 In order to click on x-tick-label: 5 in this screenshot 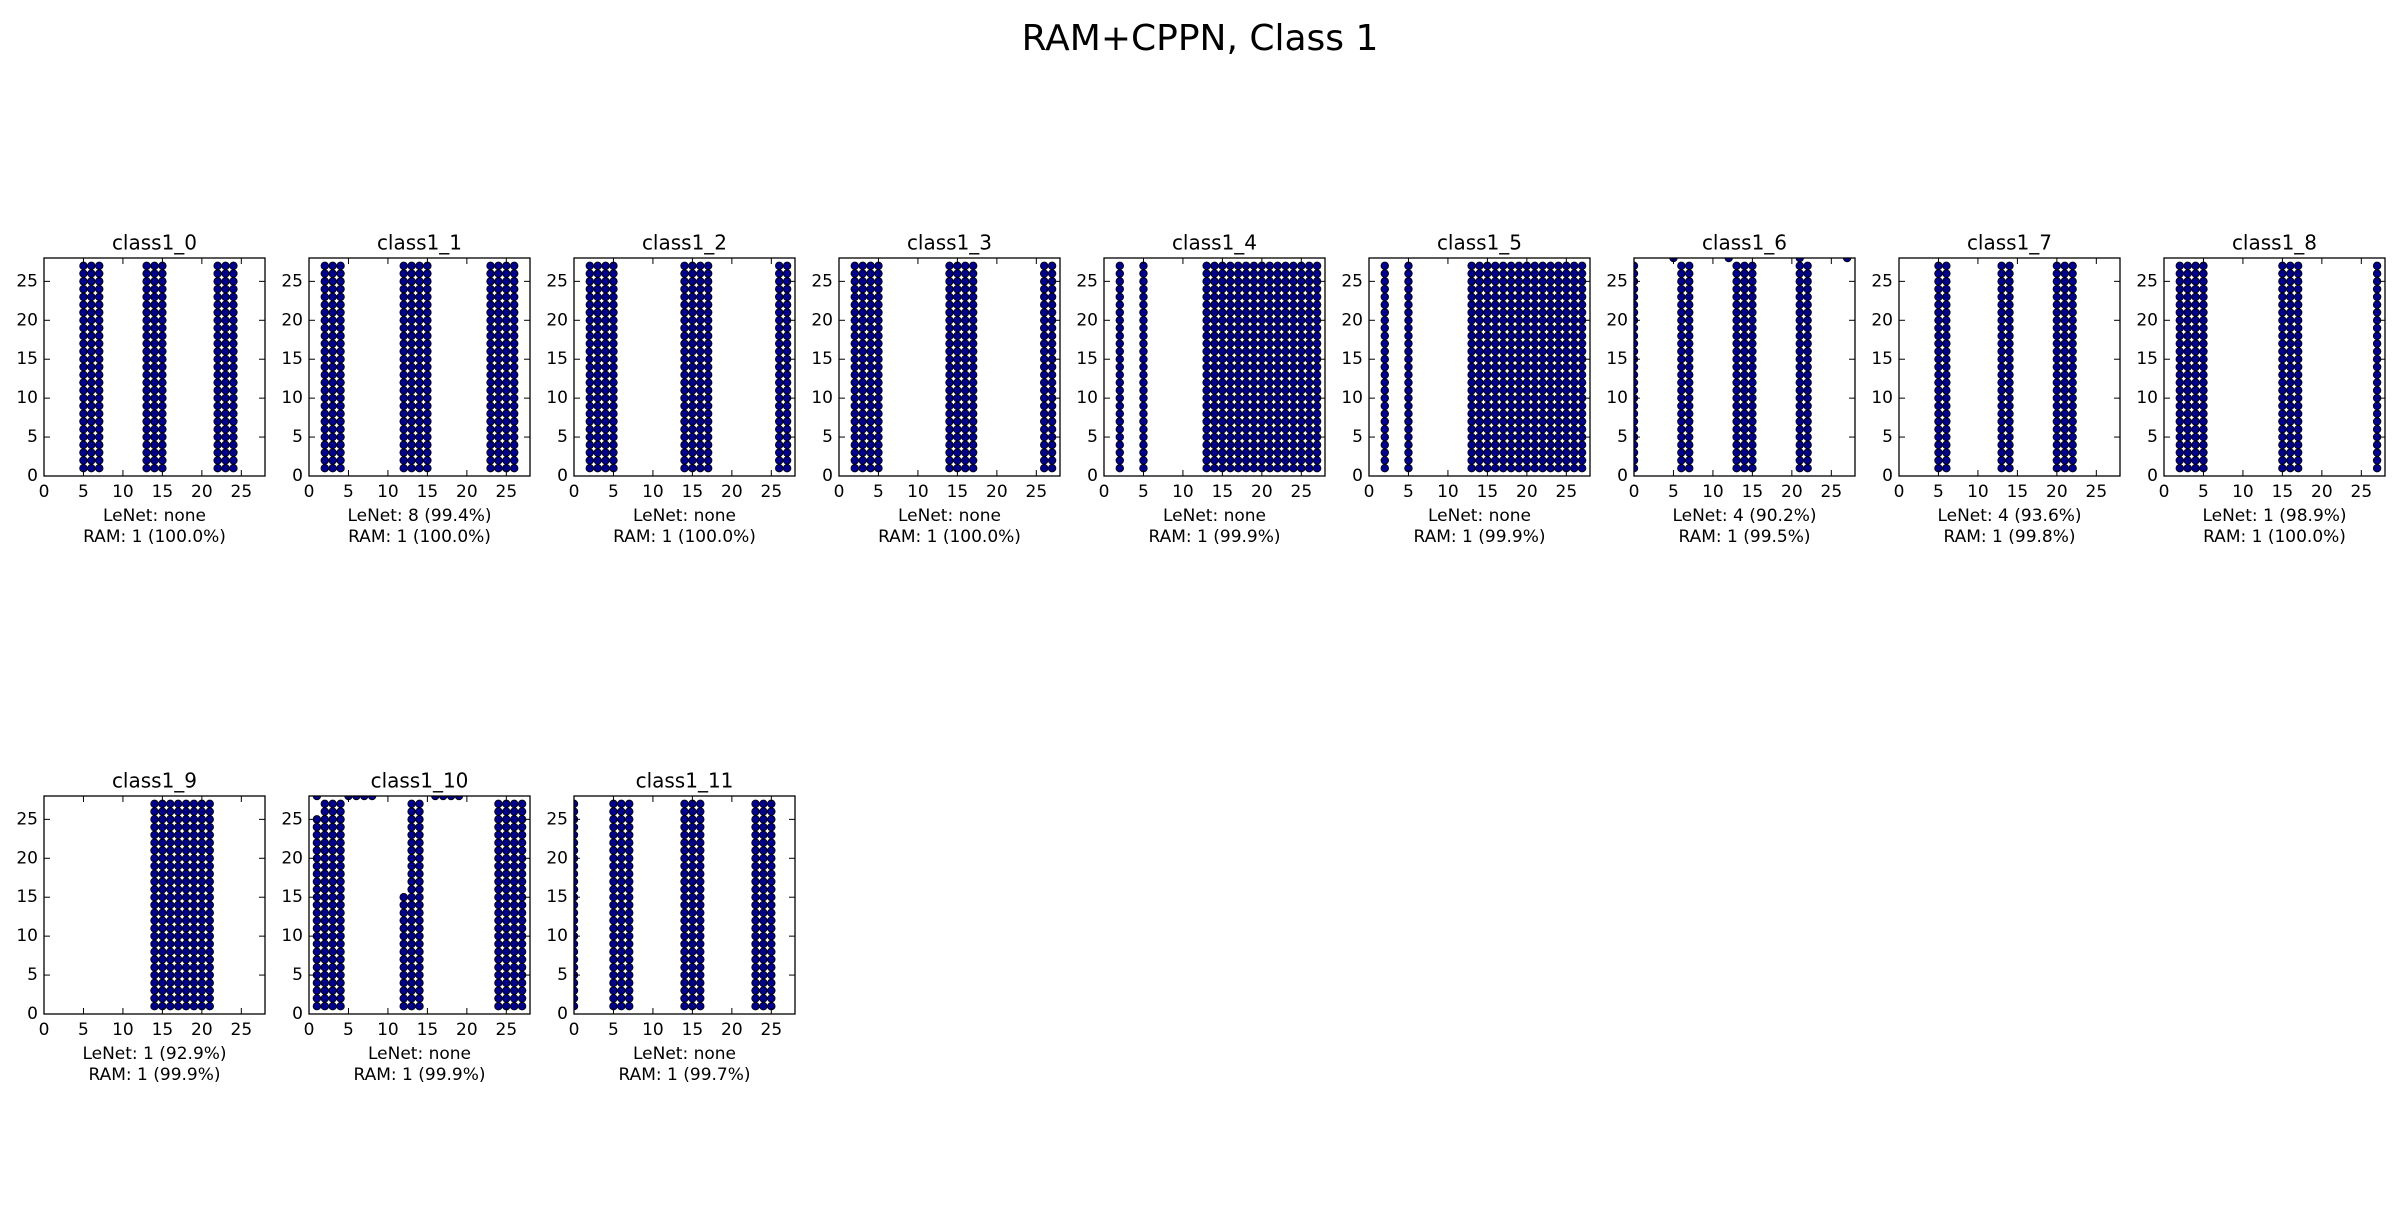, I will do `click(2203, 492)`.